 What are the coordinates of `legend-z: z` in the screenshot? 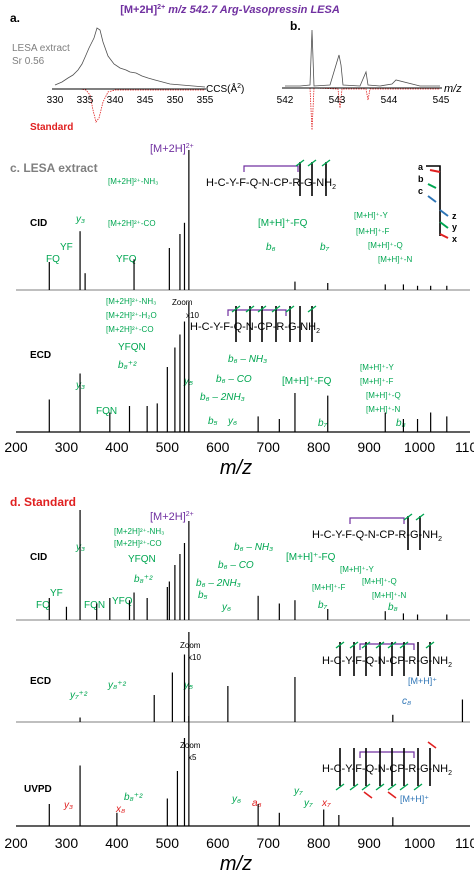 It's located at (454, 216).